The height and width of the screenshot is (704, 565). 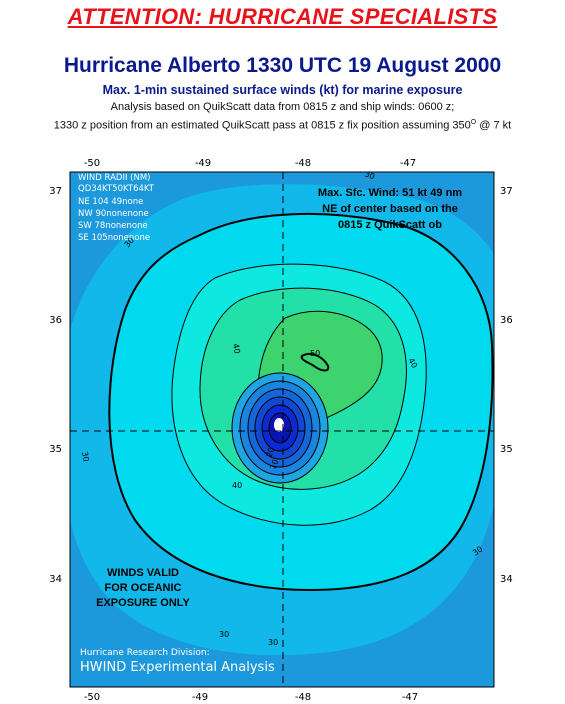 What do you see at coordinates (494, 125) in the screenshot?
I see `analysis-note-2-tail: @ 7 kt` at bounding box center [494, 125].